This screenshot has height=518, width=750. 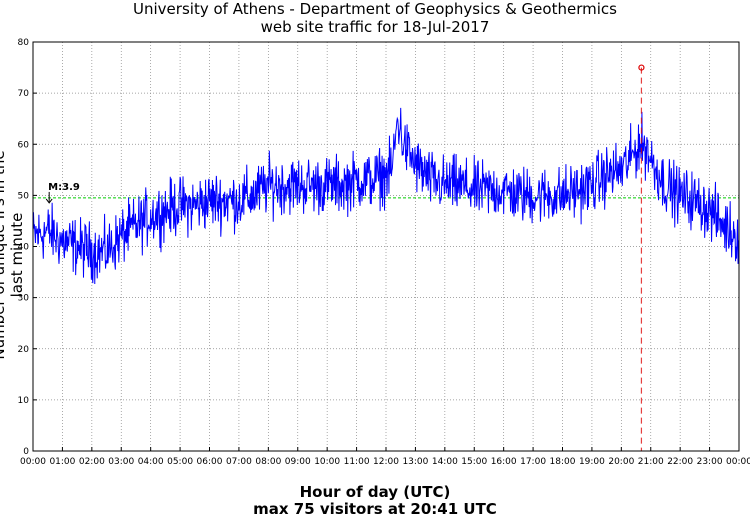 What do you see at coordinates (24, 145) in the screenshot?
I see `y-tick-label: 60` at bounding box center [24, 145].